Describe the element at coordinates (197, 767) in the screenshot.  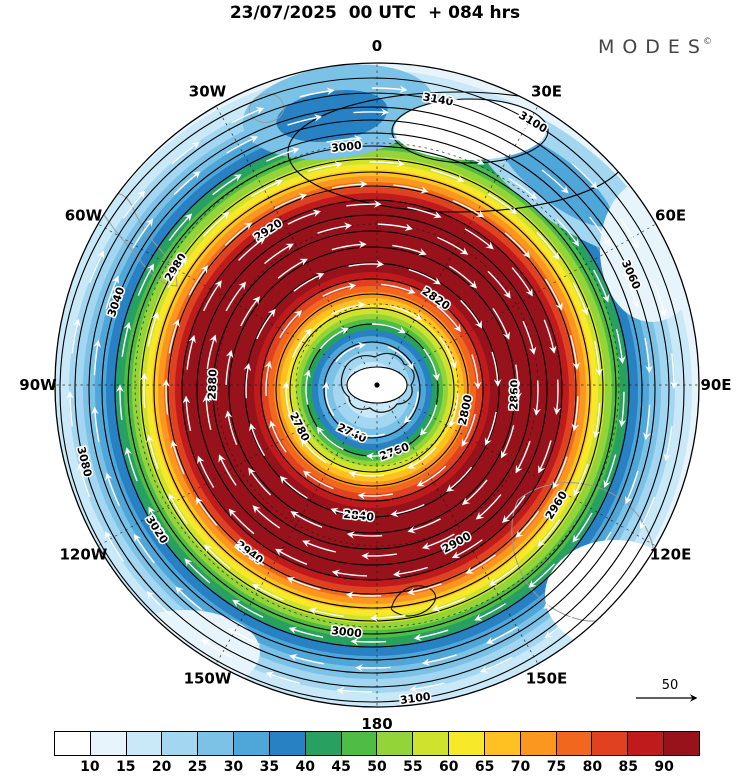
I see `colorbar-tick-label: 25` at that location.